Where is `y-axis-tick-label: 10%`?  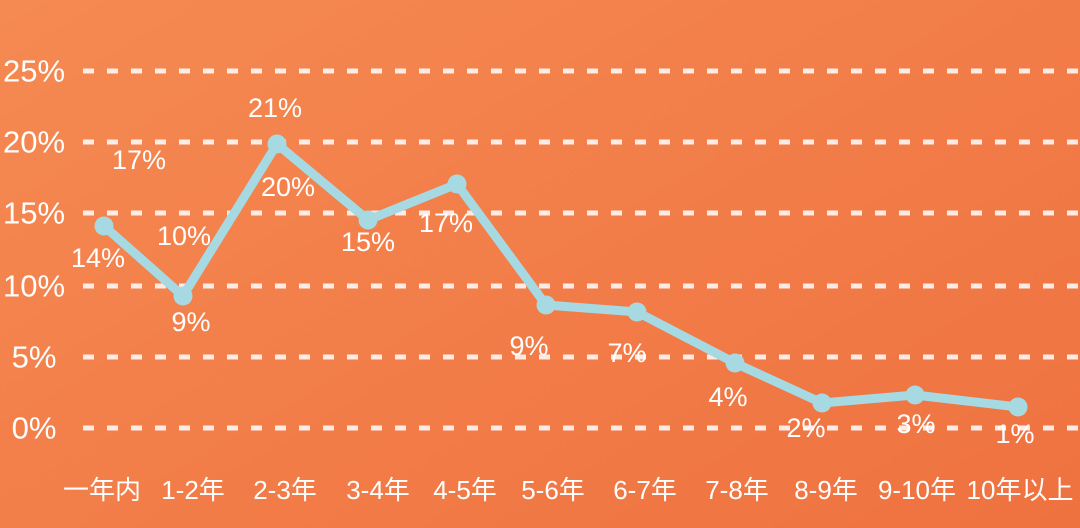 y-axis-tick-label: 10% is located at coordinates (34, 286).